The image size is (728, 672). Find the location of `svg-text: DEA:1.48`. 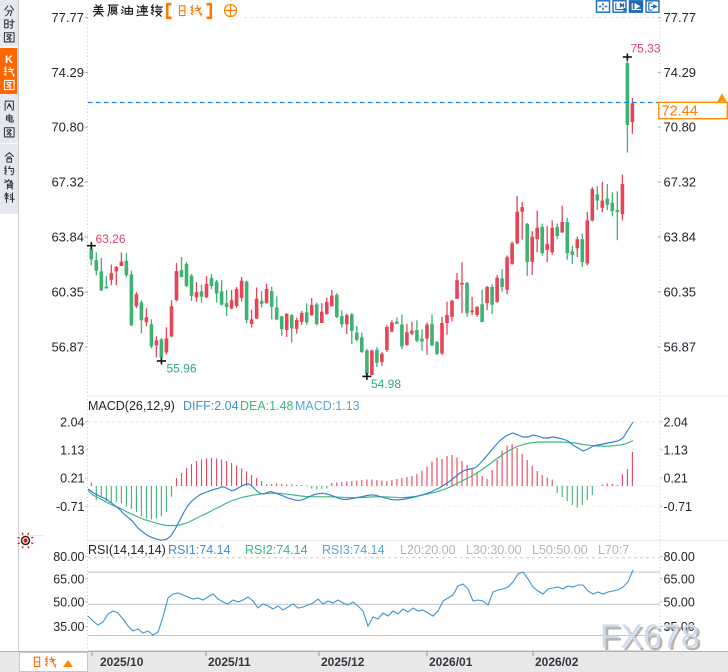

svg-text: DEA:1.48 is located at coordinates (267, 406).